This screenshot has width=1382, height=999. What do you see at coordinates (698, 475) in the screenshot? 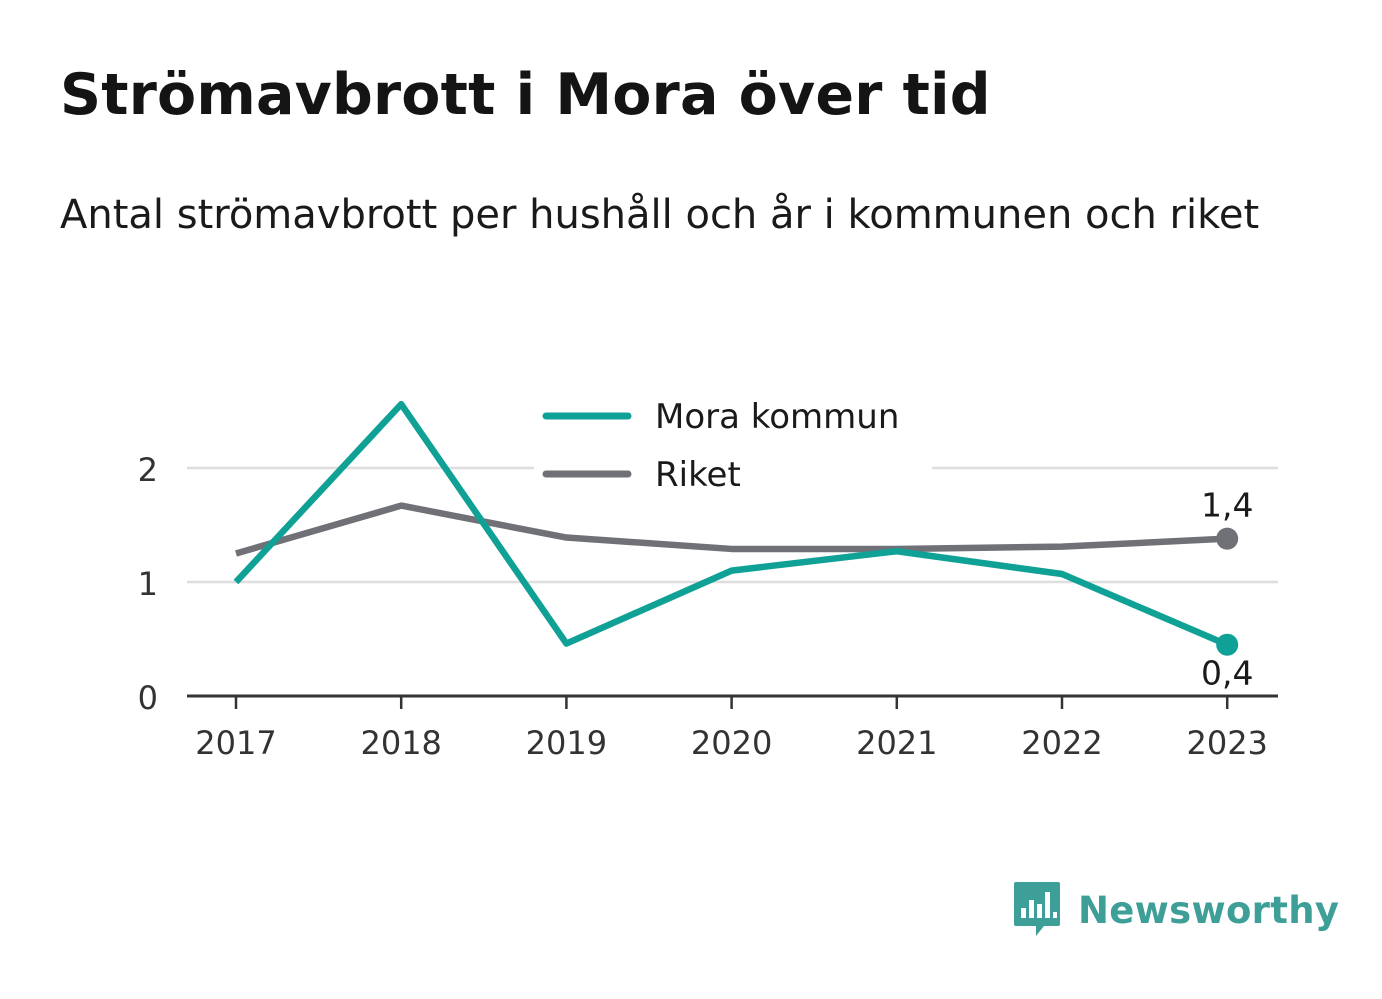
I see `legend-label: Riket` at bounding box center [698, 475].